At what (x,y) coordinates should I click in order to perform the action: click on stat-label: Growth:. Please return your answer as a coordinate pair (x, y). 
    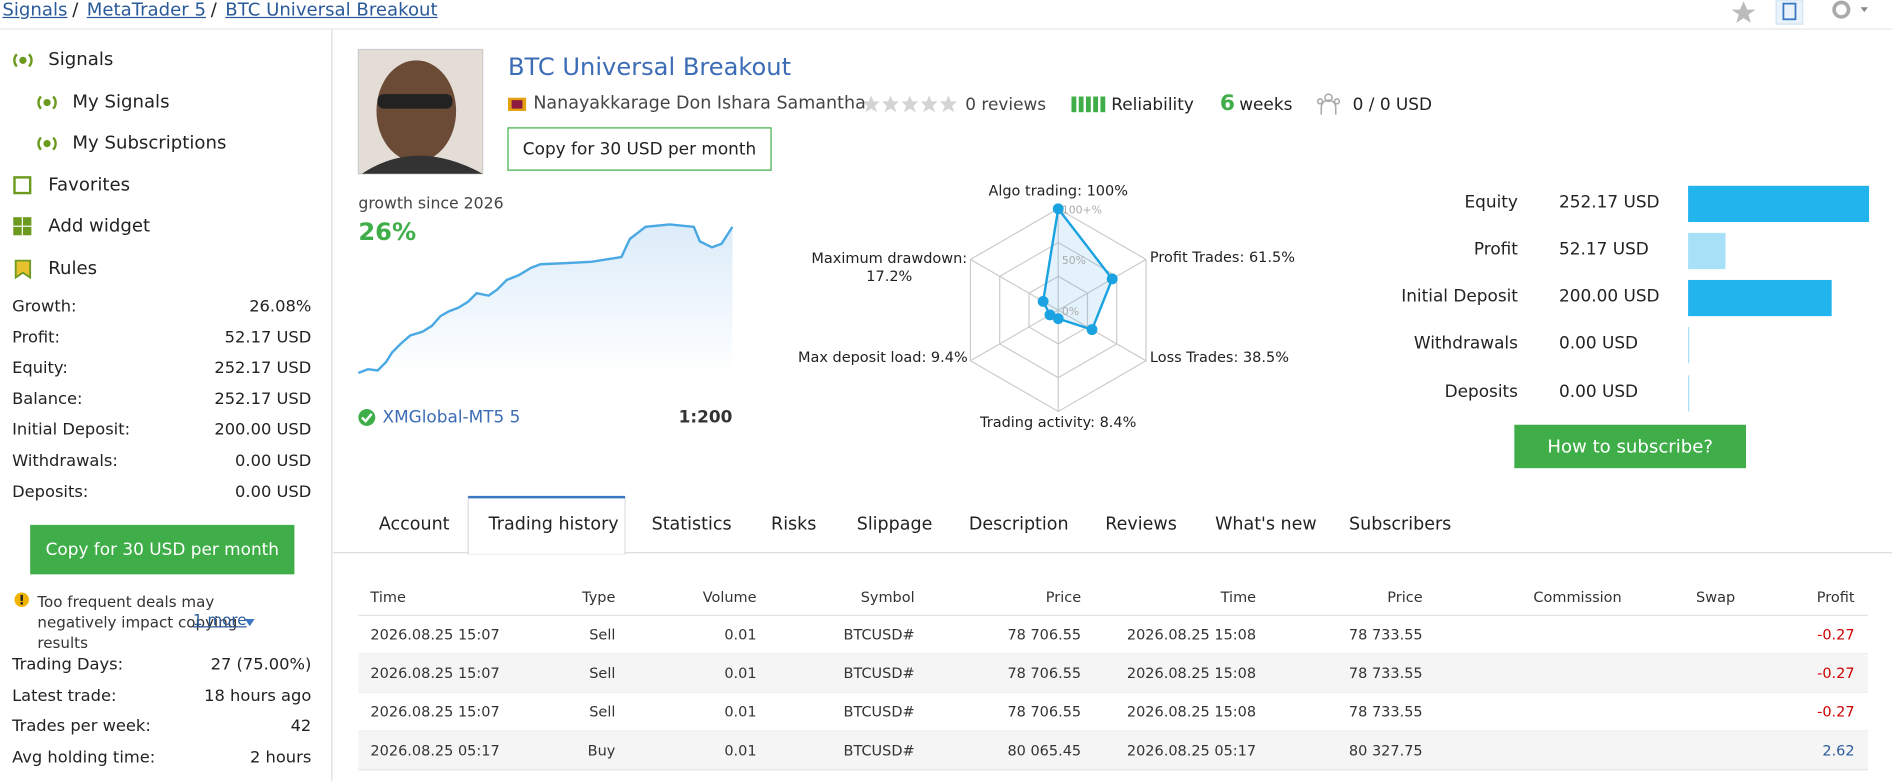
    Looking at the image, I should click on (44, 306).